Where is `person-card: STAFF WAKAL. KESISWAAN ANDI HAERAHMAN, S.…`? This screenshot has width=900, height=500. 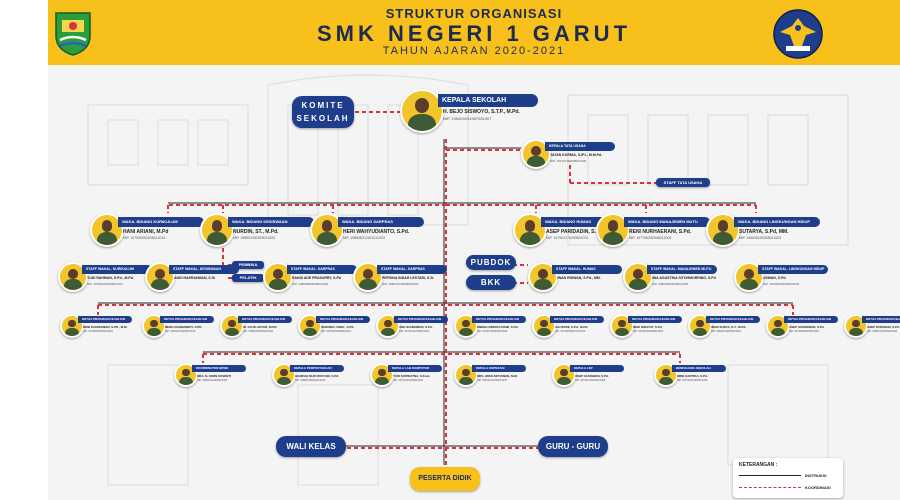 person-card: STAFF WAKAL. KESISWAAN ANDI HAERAHMAN, S.… is located at coordinates (193, 277).